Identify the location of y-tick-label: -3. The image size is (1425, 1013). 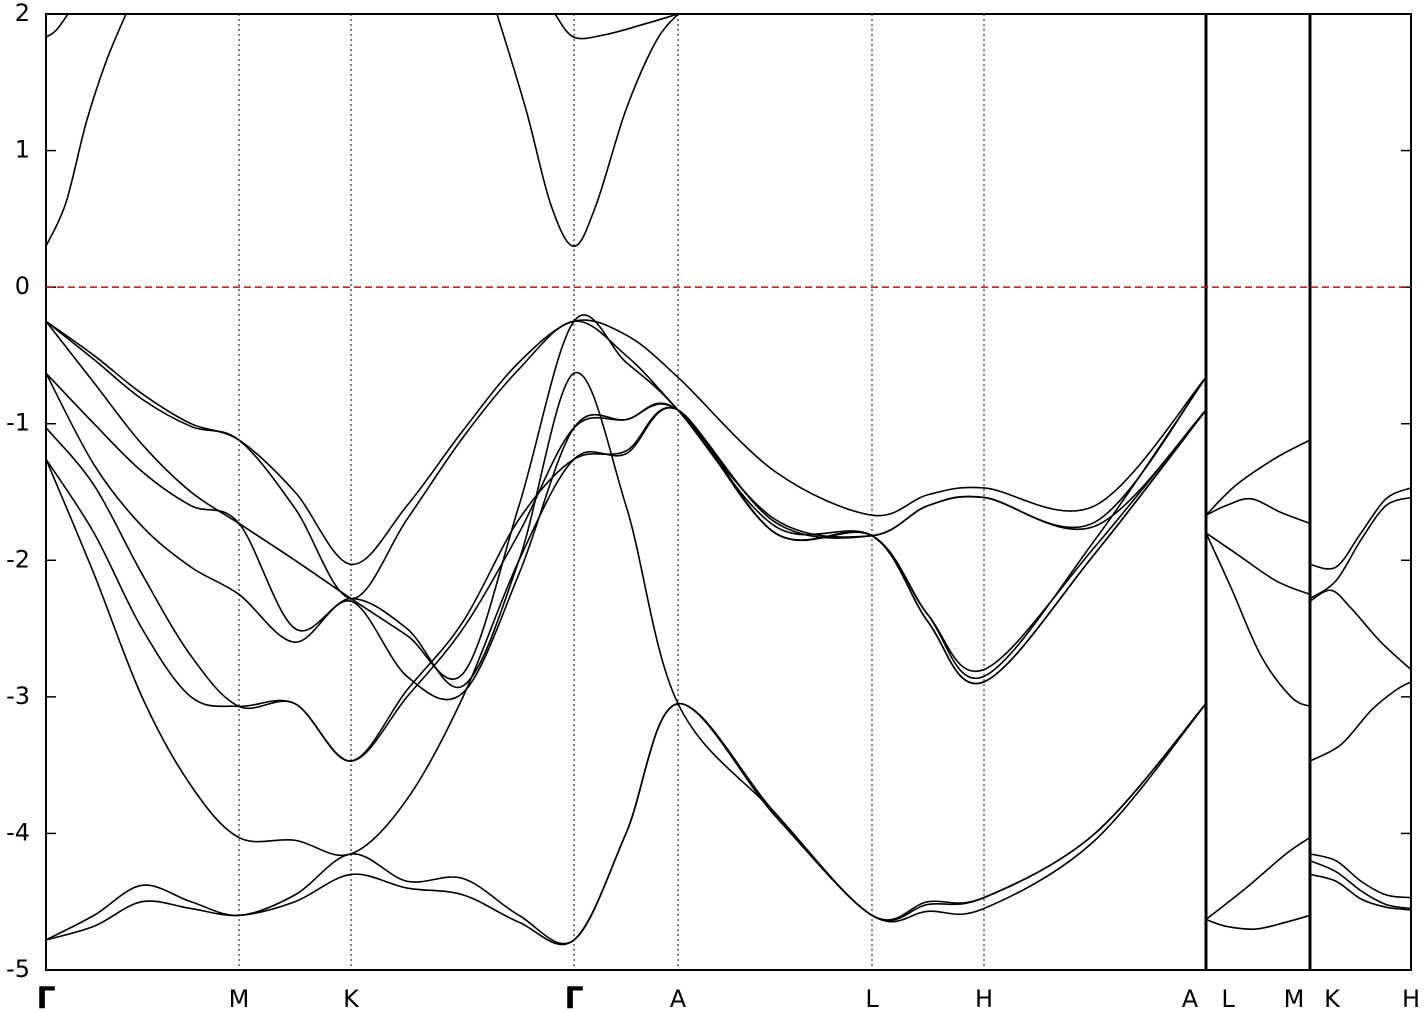
(18, 696).